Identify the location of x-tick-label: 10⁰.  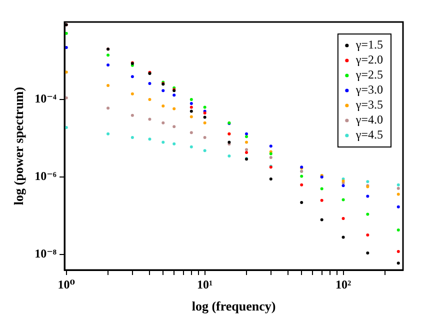
(66, 284).